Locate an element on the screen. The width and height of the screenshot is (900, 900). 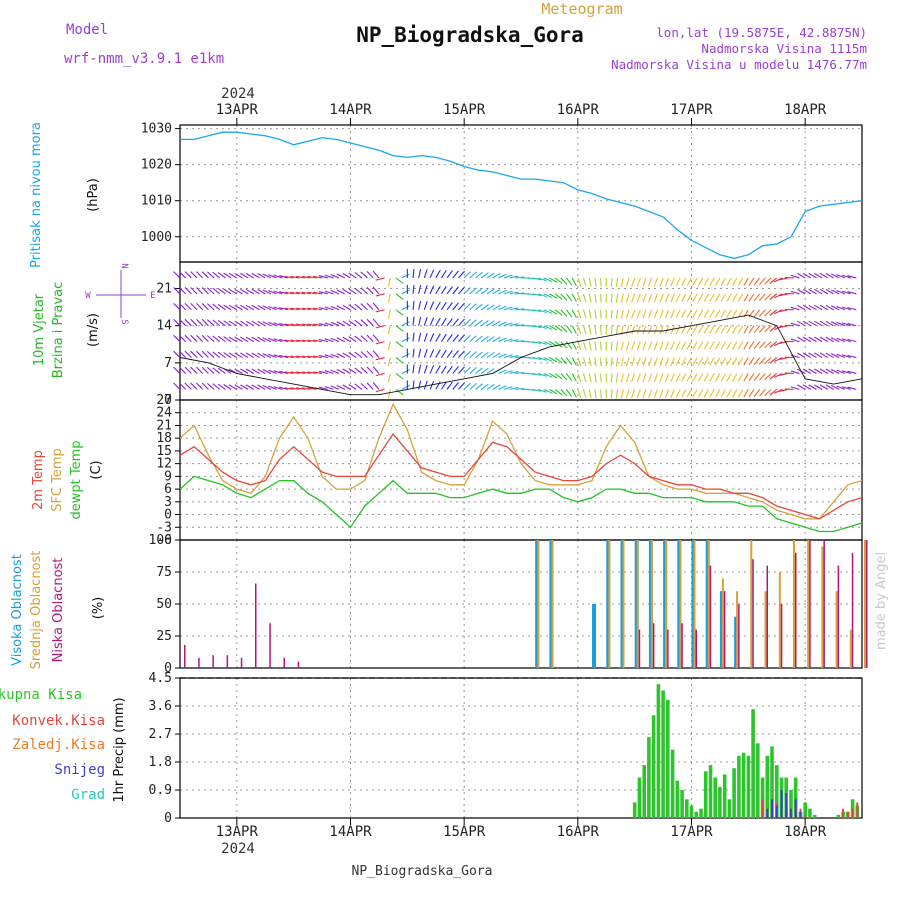
sfc-temp-line is located at coordinates (521, 461).